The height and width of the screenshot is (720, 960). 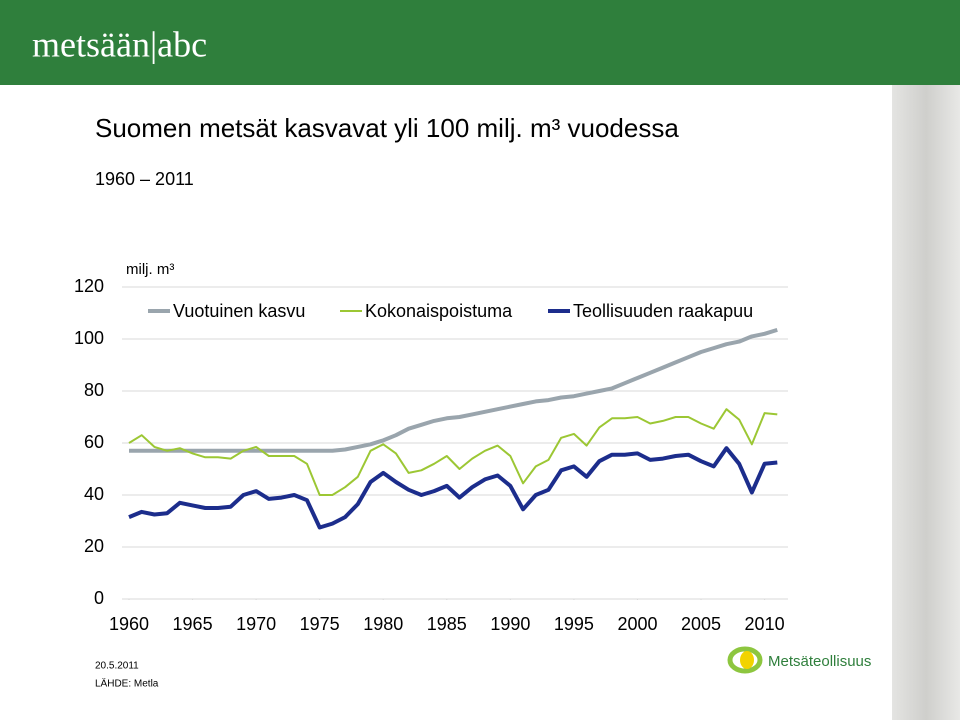 I want to click on x-tick-label: 1960, so click(x=129, y=624).